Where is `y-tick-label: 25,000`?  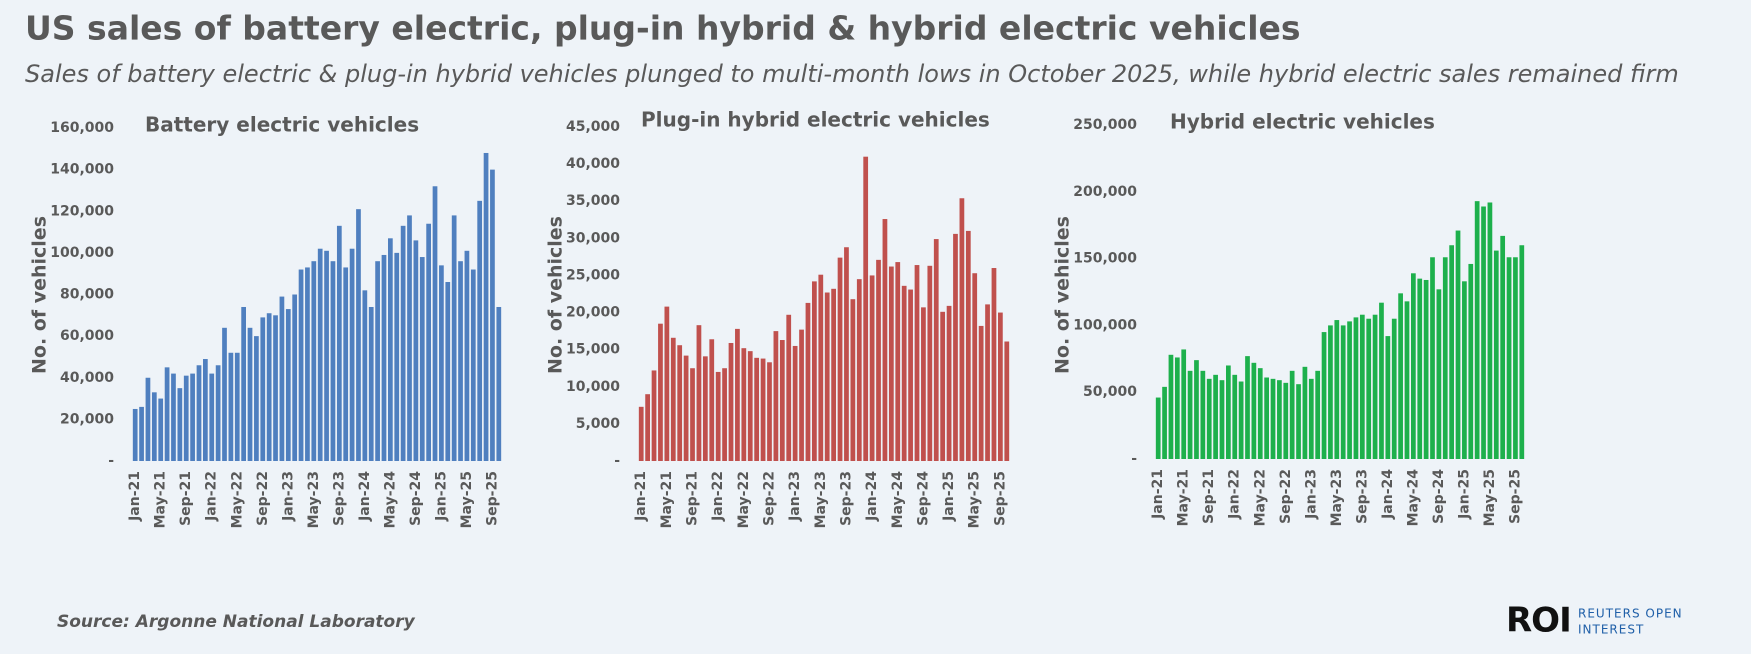 y-tick-label: 25,000 is located at coordinates (593, 275).